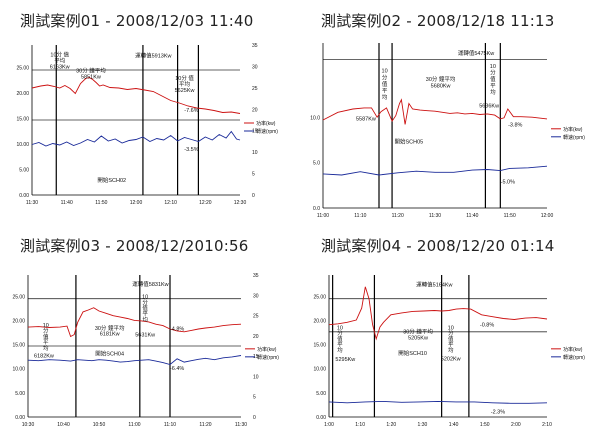  Describe the element at coordinates (18, 321) in the screenshot. I see `y-tick-label: 20.00` at that location.